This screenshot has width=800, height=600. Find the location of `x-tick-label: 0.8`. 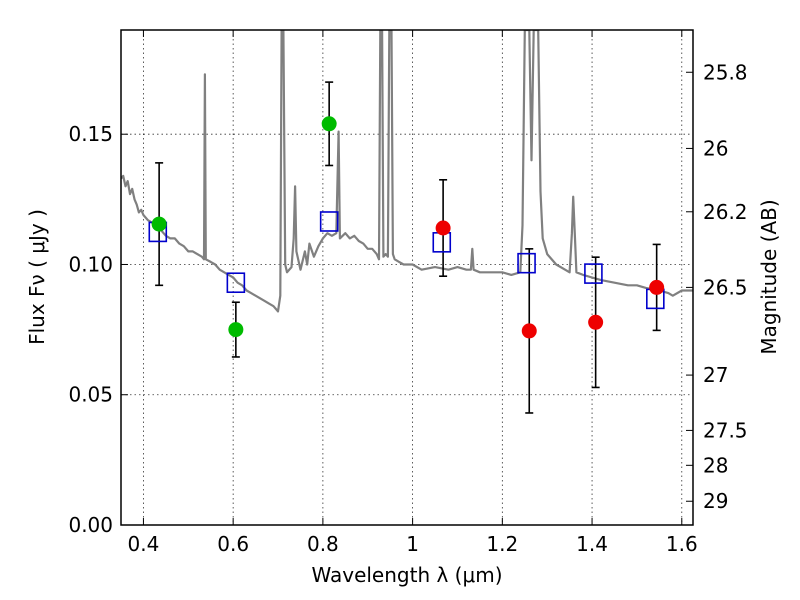

x-tick-label: 0.8 is located at coordinates (323, 544).